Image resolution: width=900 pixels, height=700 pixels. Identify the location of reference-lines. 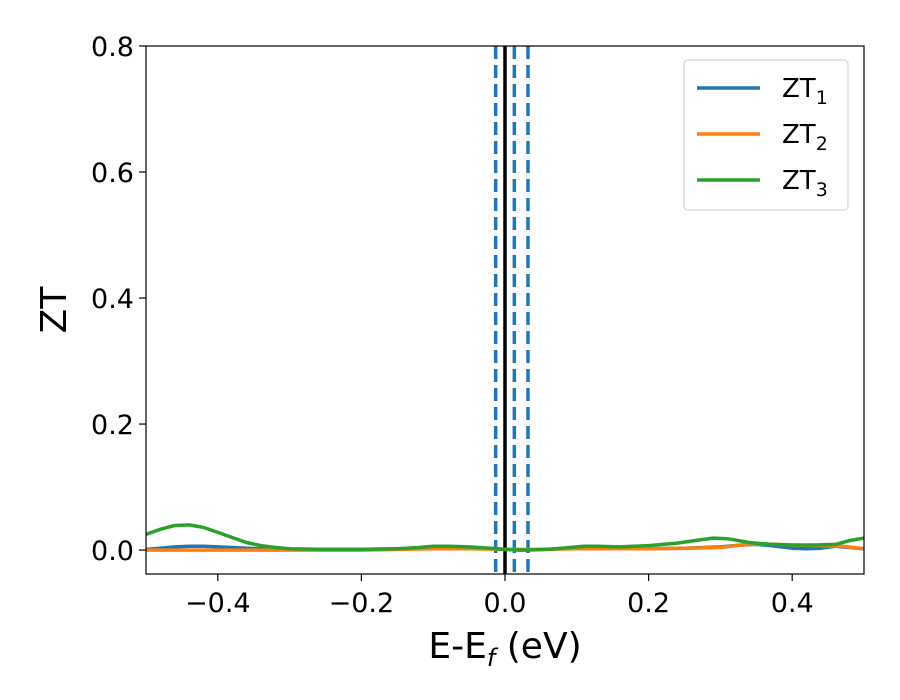
(511, 310).